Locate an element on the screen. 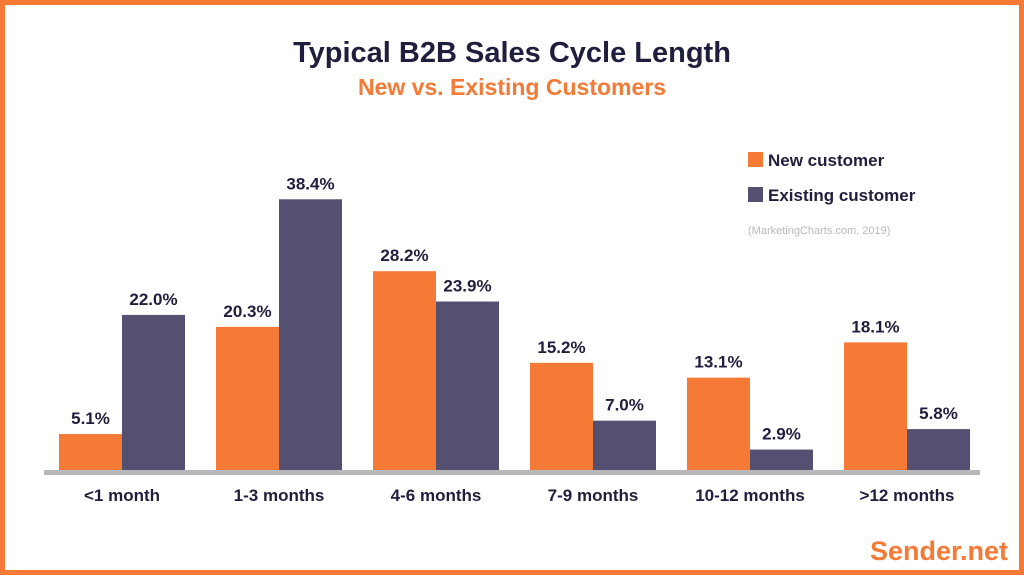 This screenshot has width=1024, height=575. x-tick-label: 7-9 months is located at coordinates (593, 495).